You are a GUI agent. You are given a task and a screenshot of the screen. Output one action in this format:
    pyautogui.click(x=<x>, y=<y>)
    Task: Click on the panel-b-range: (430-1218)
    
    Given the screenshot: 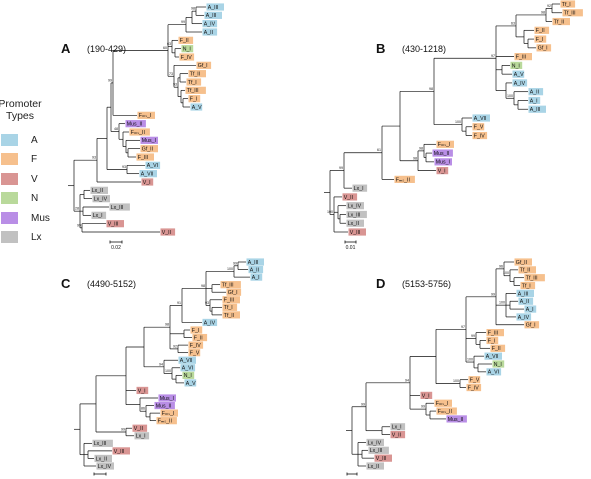 What is the action you would take?
    pyautogui.click(x=424, y=49)
    